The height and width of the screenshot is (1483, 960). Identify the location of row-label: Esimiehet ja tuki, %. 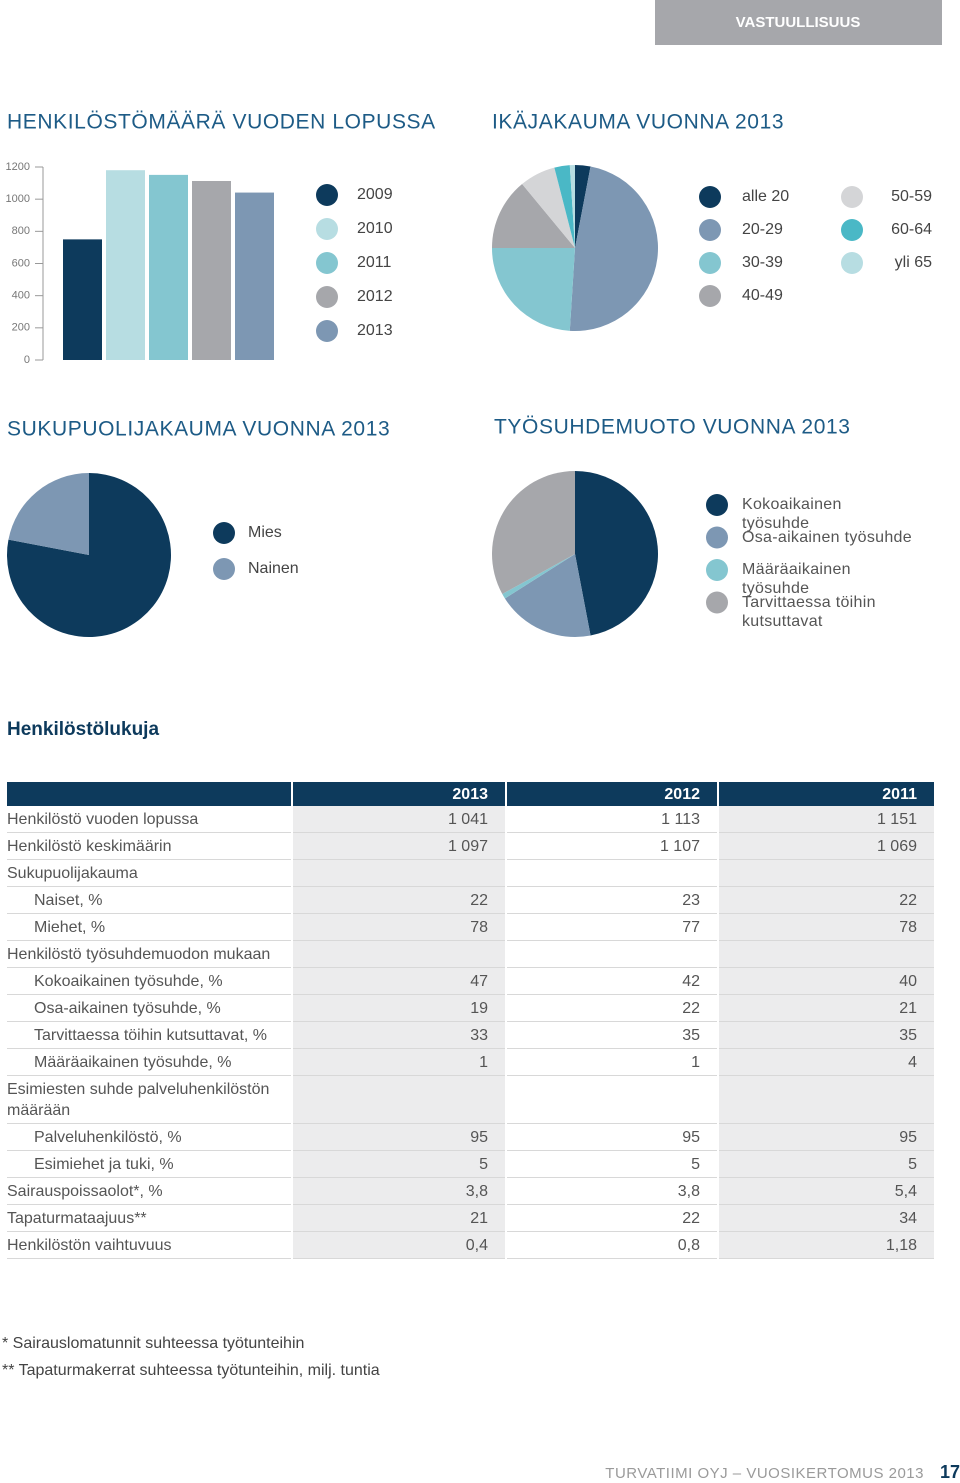
(149, 1164).